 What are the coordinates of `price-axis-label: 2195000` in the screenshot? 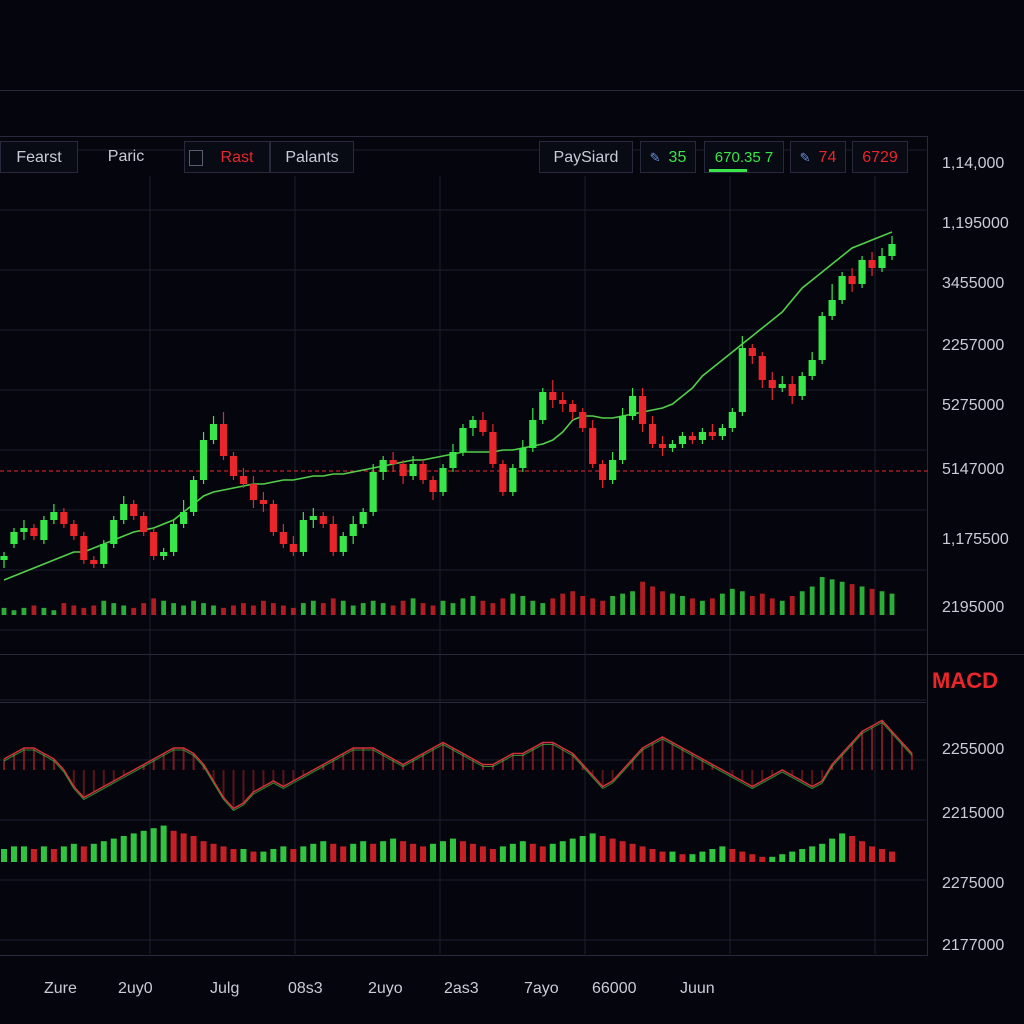 It's located at (973, 607).